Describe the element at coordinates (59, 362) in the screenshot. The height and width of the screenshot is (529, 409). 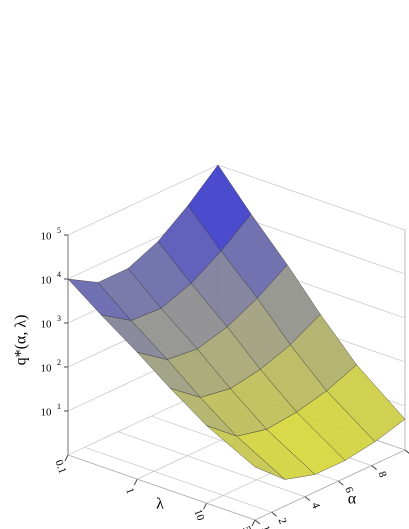
I see `z-tick-exponent: 2` at that location.